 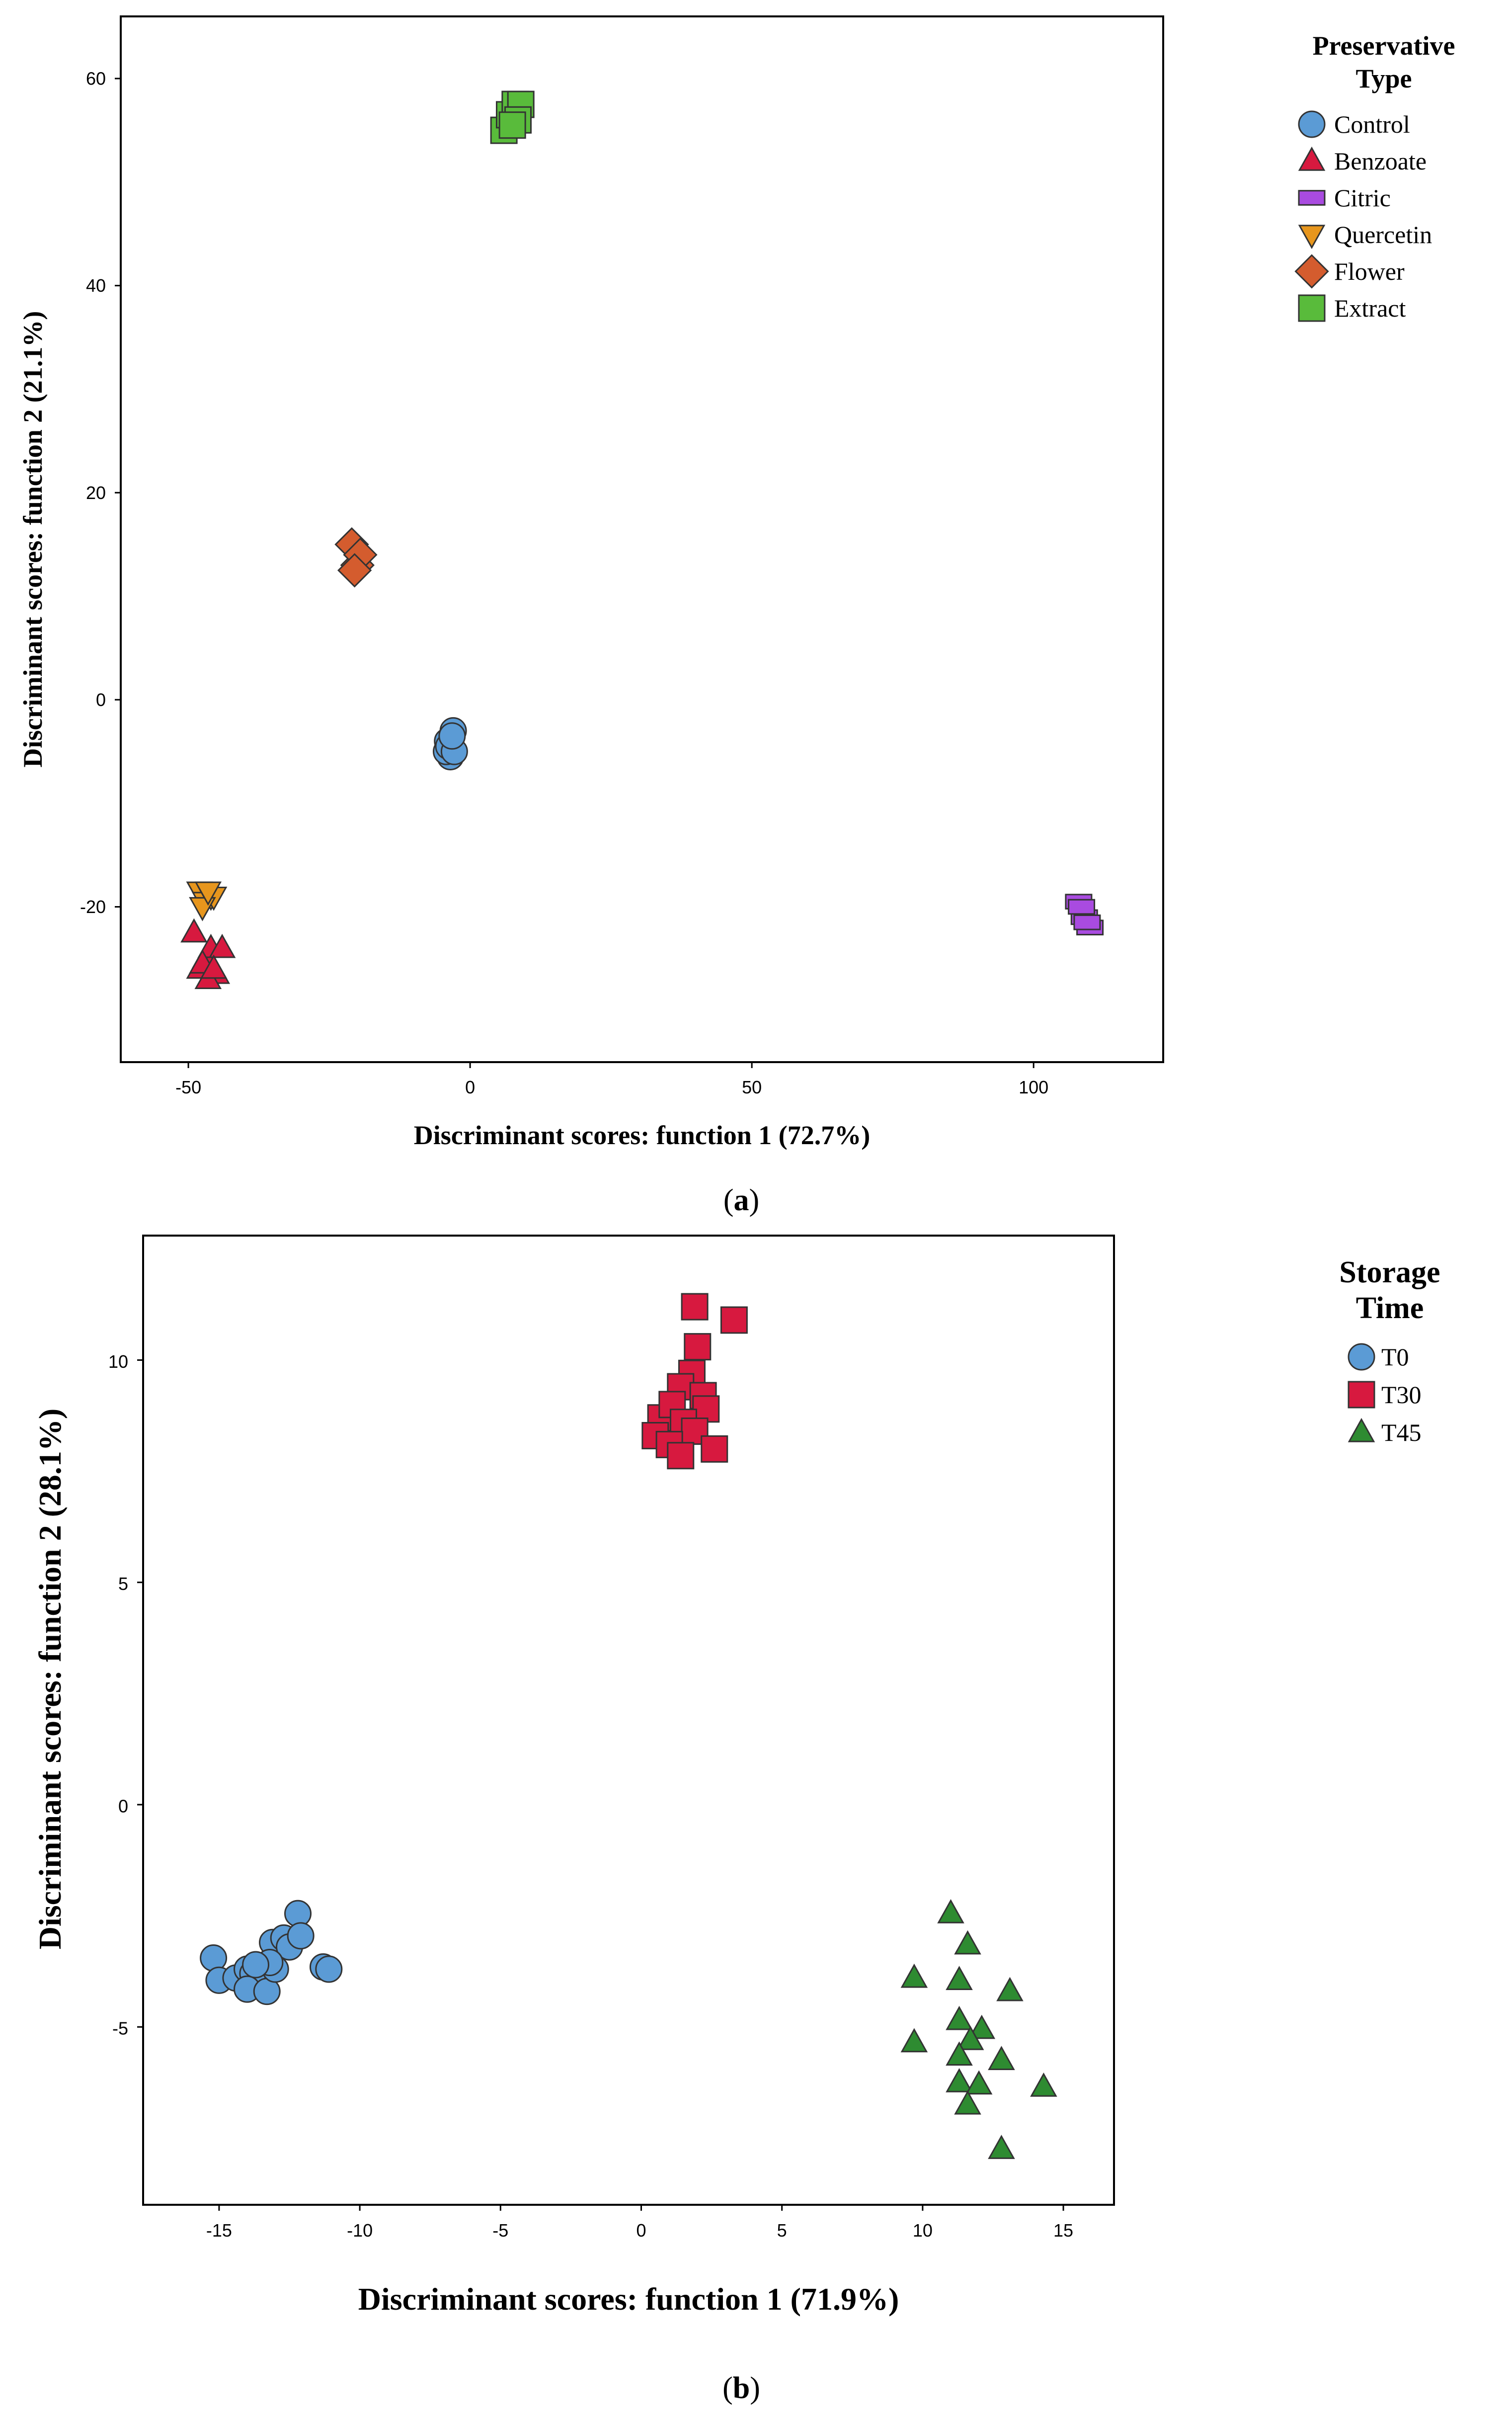 I want to click on point-control, so click(x=452, y=736).